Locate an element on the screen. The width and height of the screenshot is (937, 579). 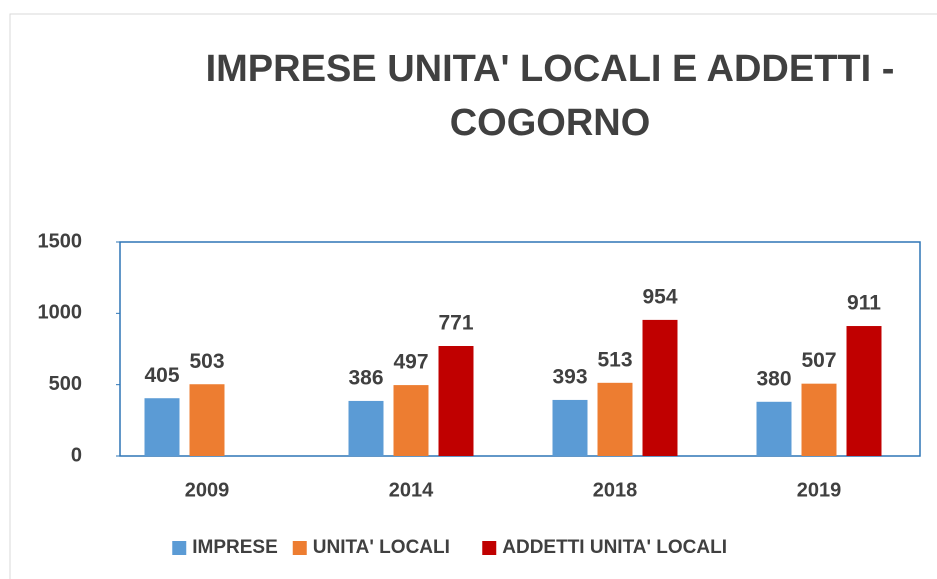
y-tick-label: 0 is located at coordinates (76, 455).